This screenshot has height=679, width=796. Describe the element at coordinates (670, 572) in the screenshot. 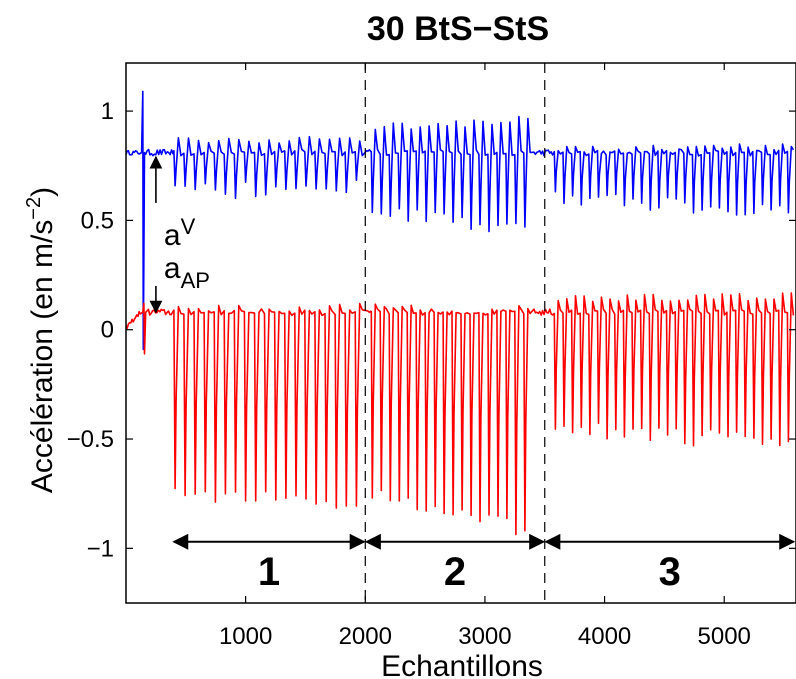

I see `segment-label-3: 3` at that location.